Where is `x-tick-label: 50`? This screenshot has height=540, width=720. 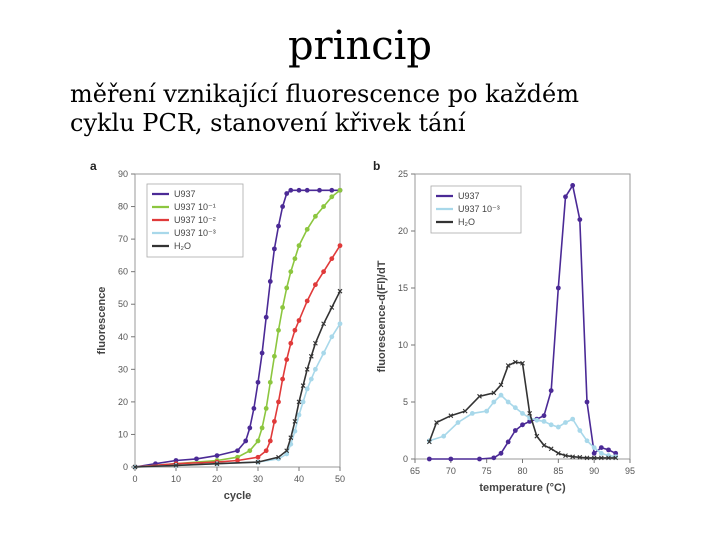
x-tick-label: 50 is located at coordinates (340, 479).